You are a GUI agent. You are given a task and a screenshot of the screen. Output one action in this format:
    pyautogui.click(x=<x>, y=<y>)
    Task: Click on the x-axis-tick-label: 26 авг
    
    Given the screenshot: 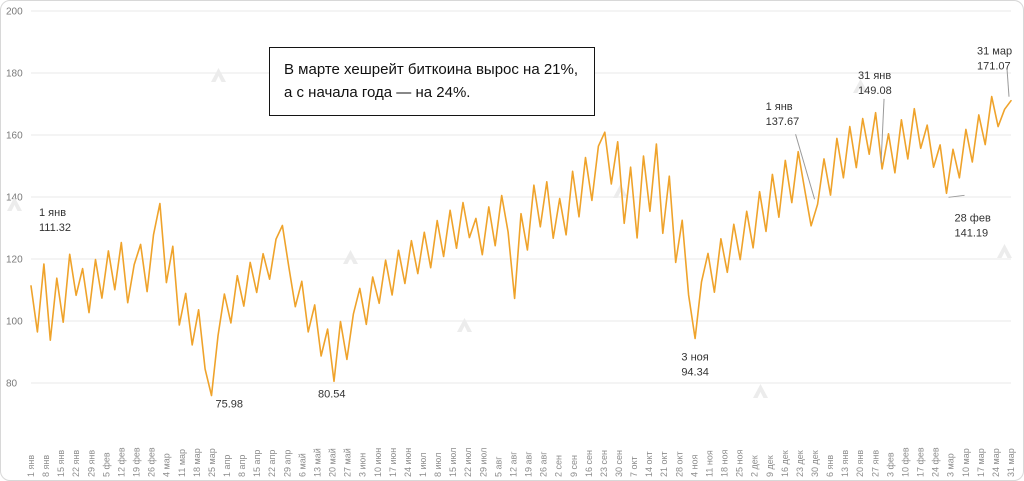 What is the action you would take?
    pyautogui.click(x=544, y=464)
    